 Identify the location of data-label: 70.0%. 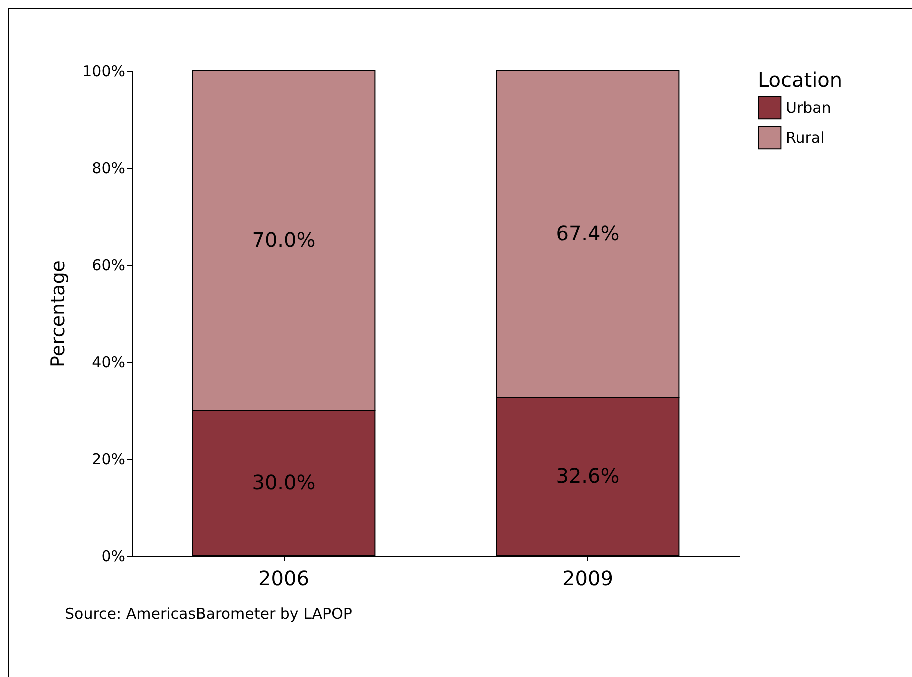
(284, 240).